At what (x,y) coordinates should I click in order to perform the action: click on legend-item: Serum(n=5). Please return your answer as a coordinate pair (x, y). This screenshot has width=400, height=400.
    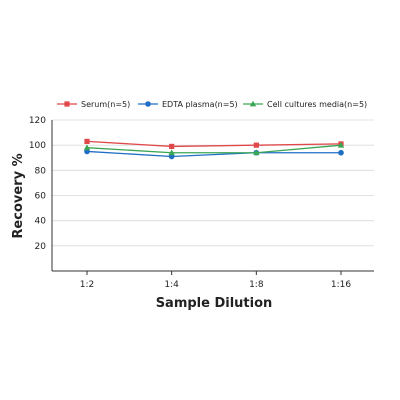
    Looking at the image, I should click on (93, 104).